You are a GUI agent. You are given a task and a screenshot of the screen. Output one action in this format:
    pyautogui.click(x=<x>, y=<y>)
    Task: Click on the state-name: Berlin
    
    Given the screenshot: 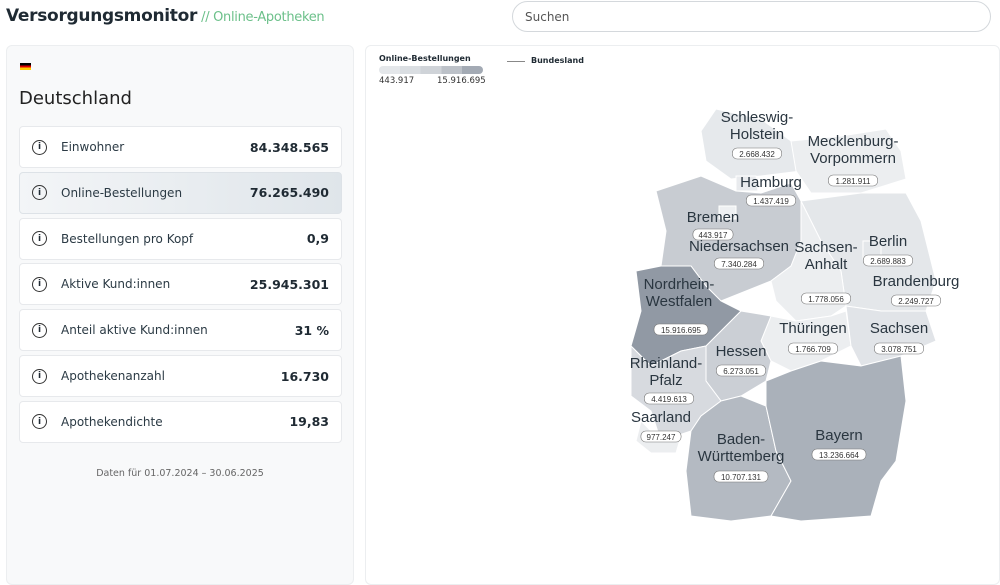 What is the action you would take?
    pyautogui.click(x=888, y=241)
    